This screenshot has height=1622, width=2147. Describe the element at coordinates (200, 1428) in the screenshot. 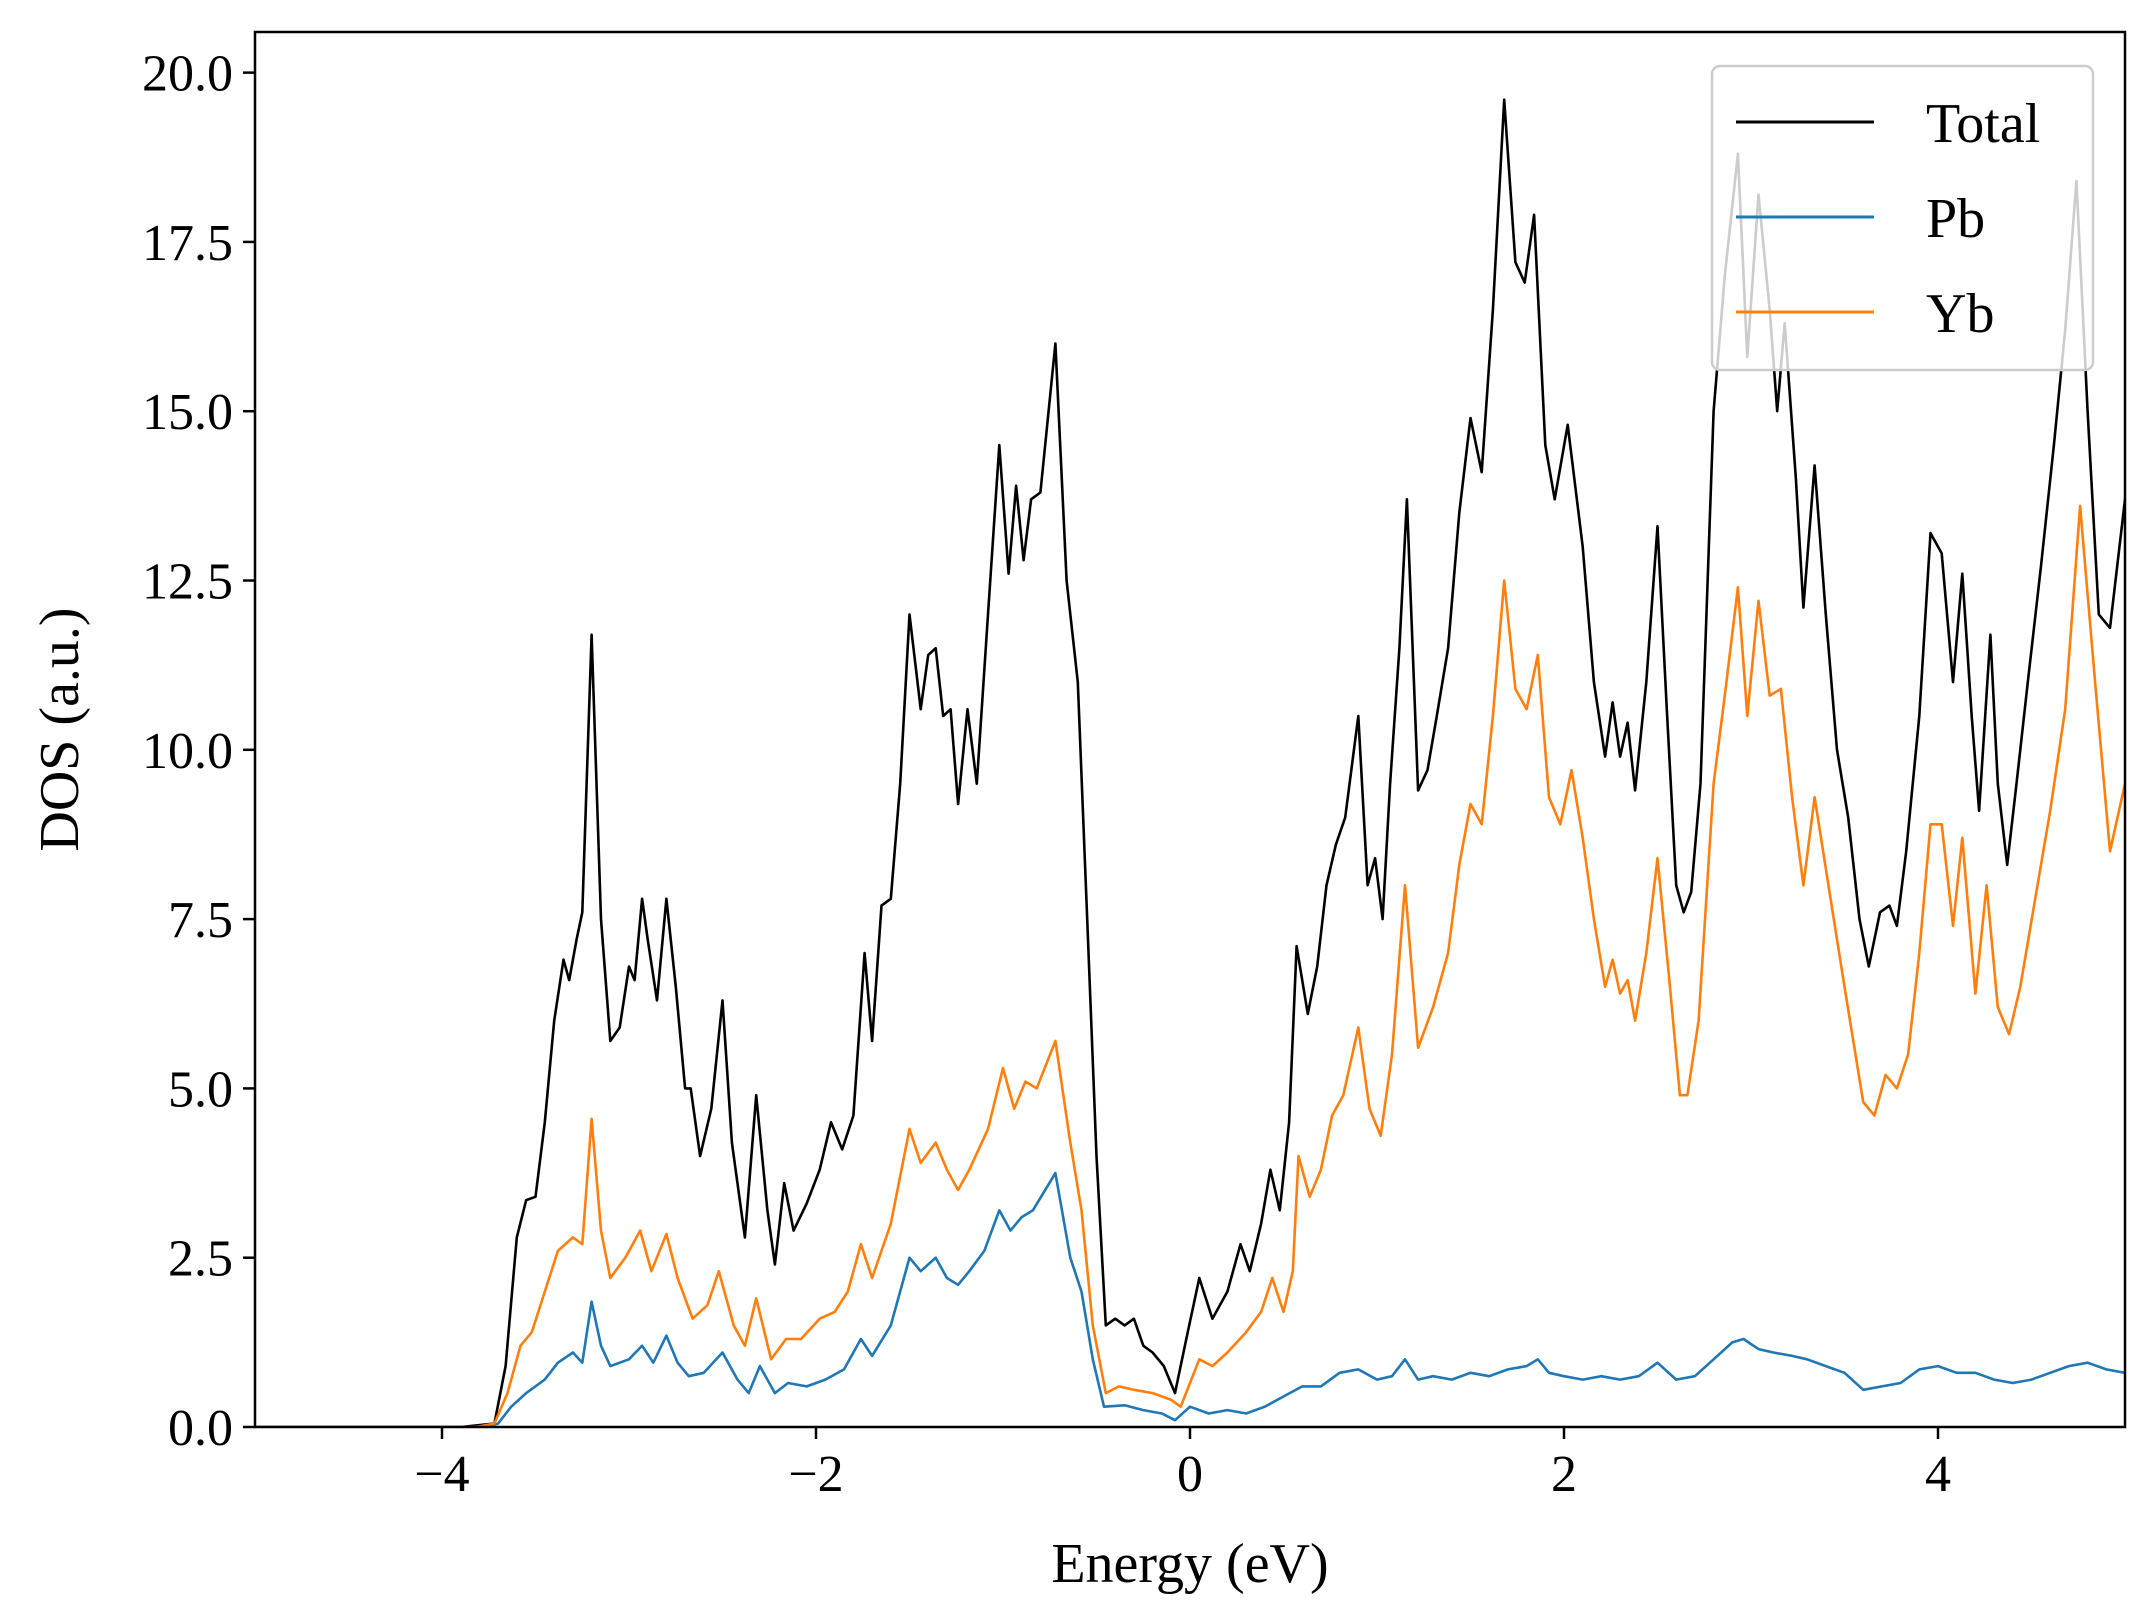

I see `y-tick-label: 0.0` at that location.